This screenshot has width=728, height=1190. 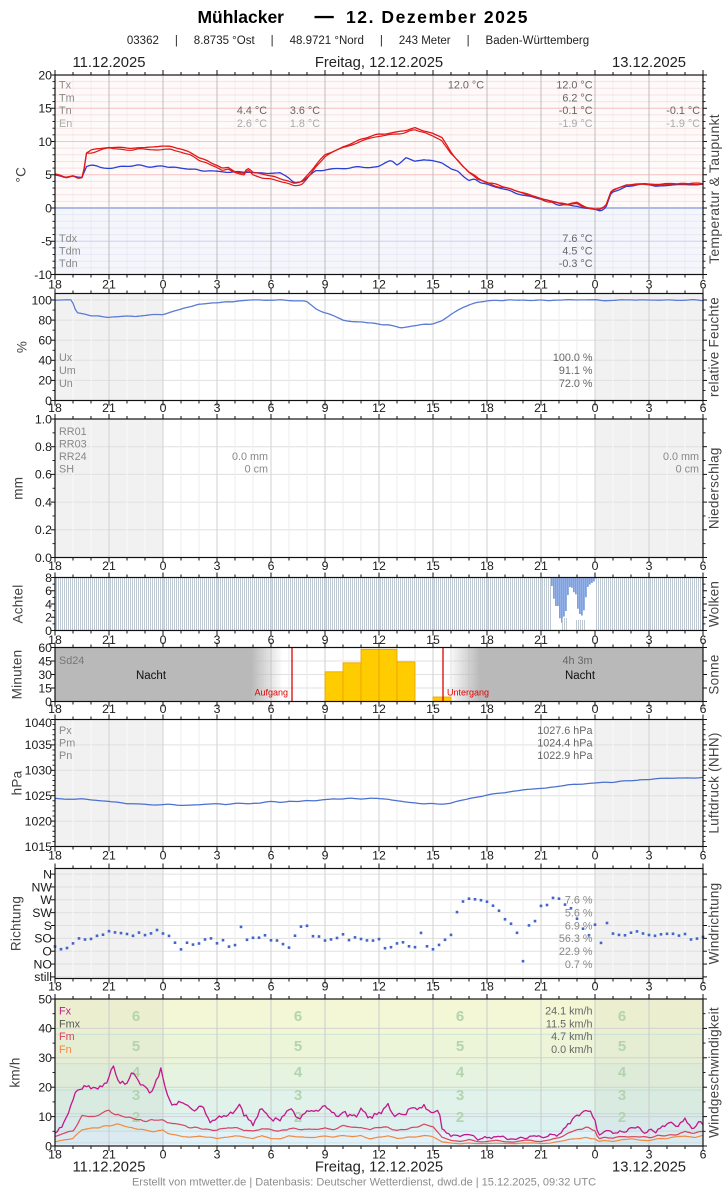 What do you see at coordinates (47, 952) in the screenshot?
I see `svg-text: O` at bounding box center [47, 952].